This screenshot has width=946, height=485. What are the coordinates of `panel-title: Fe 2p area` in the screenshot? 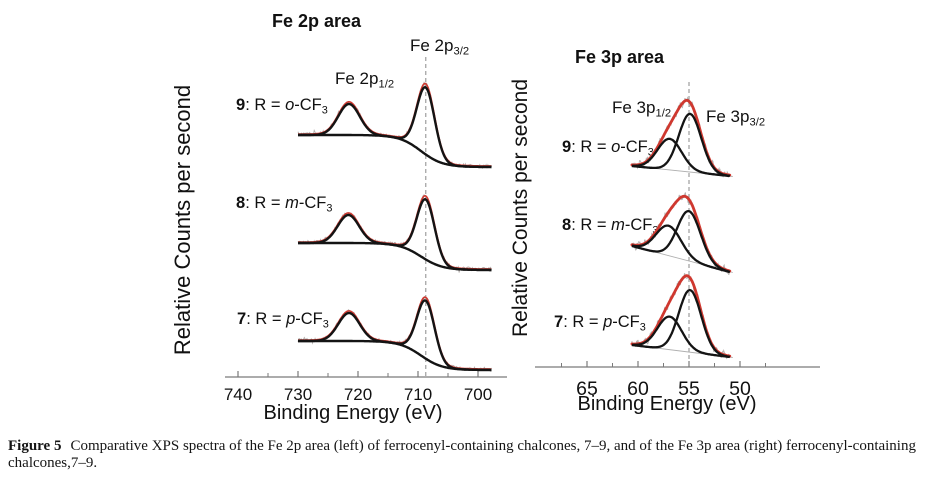 It's located at (317, 21).